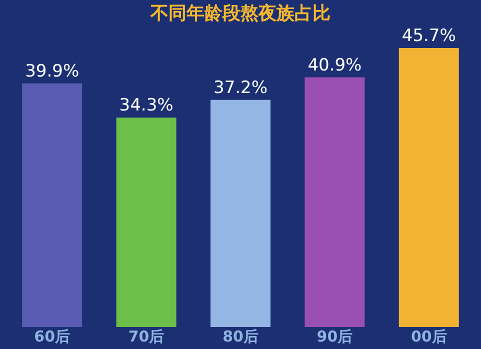 This screenshot has width=481, height=349. What do you see at coordinates (428, 337) in the screenshot?
I see `x-tick-label: 00后` at bounding box center [428, 337].